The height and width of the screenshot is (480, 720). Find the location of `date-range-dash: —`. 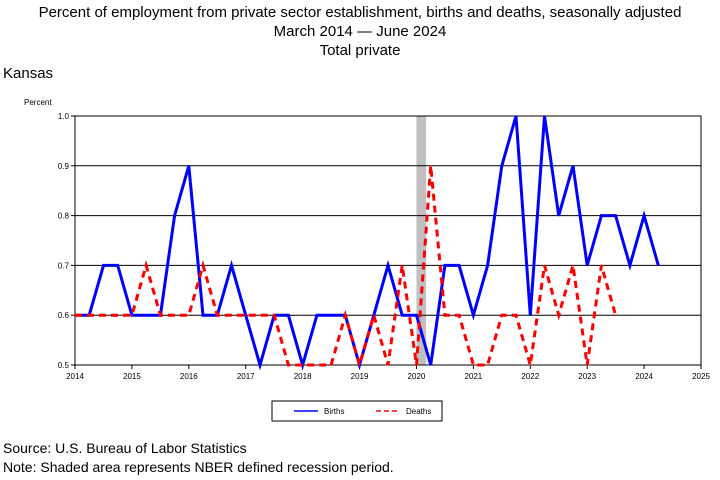

date-range-dash: — is located at coordinates (365, 31).